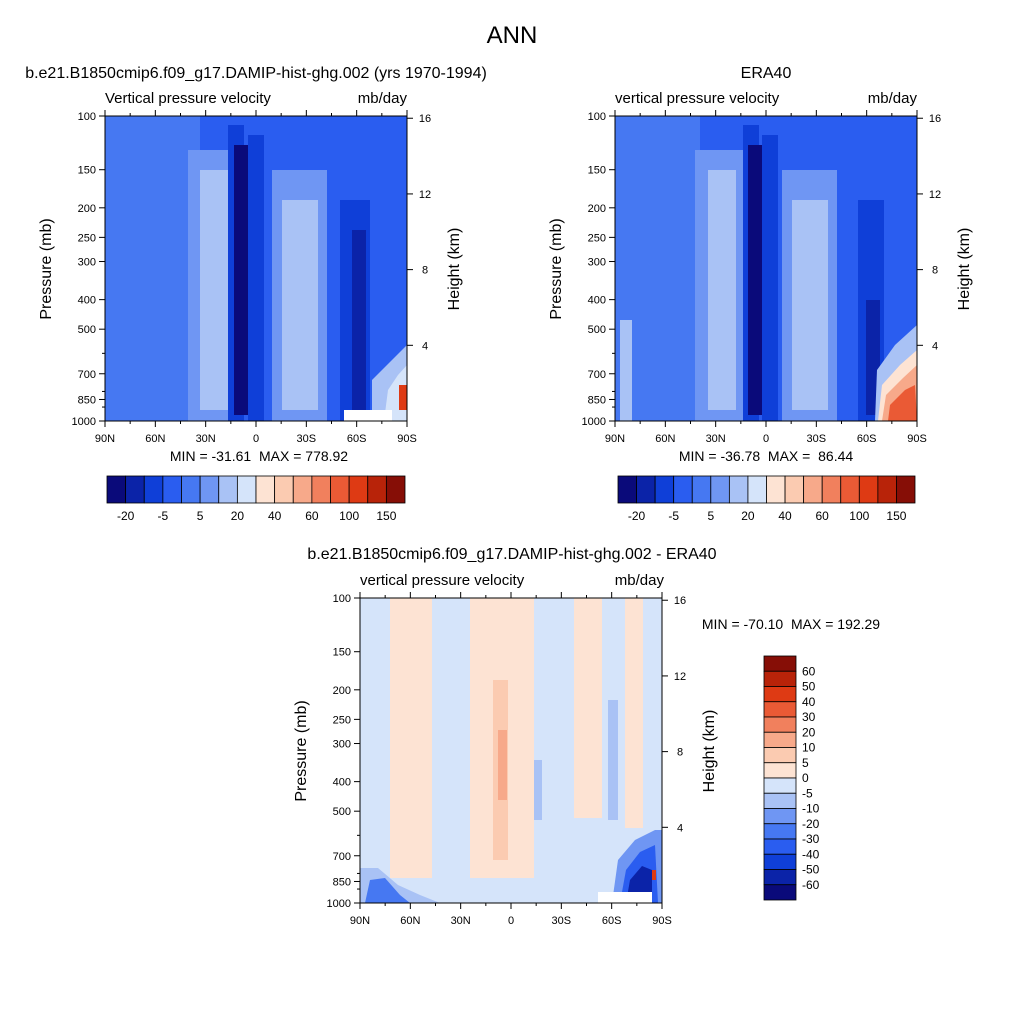  I want to click on colorbar-label: -50, so click(811, 870).